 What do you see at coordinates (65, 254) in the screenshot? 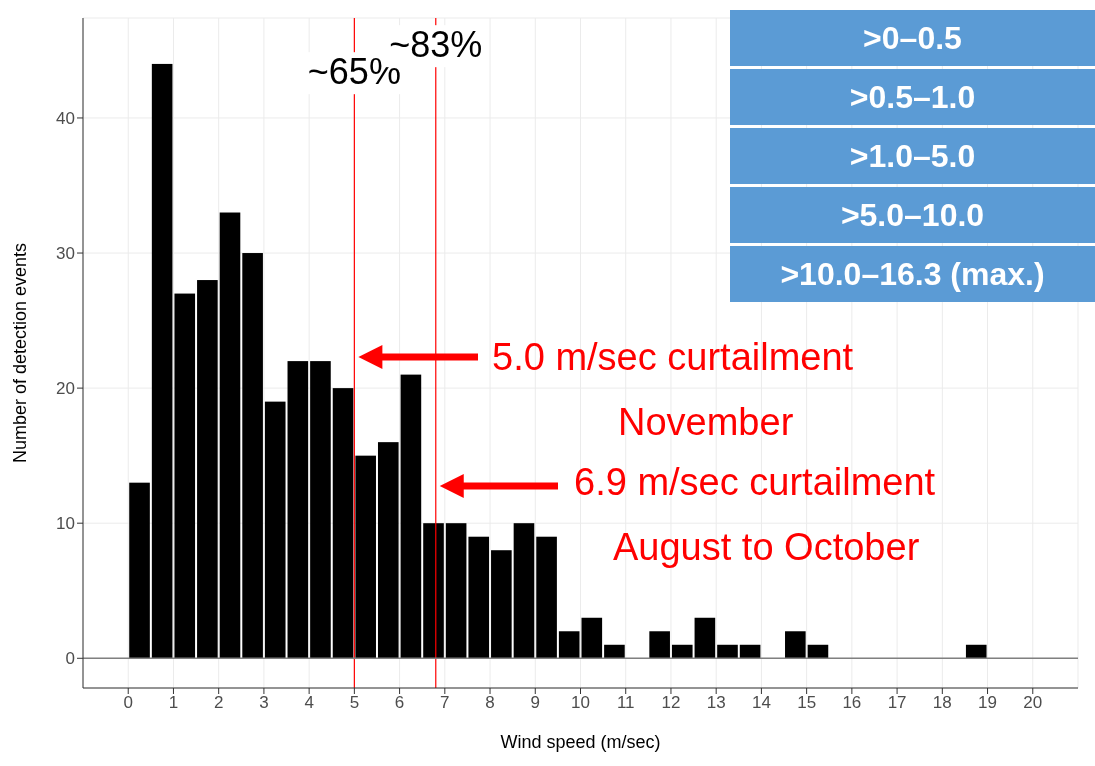
I see `y-tick-label: 30` at bounding box center [65, 254].